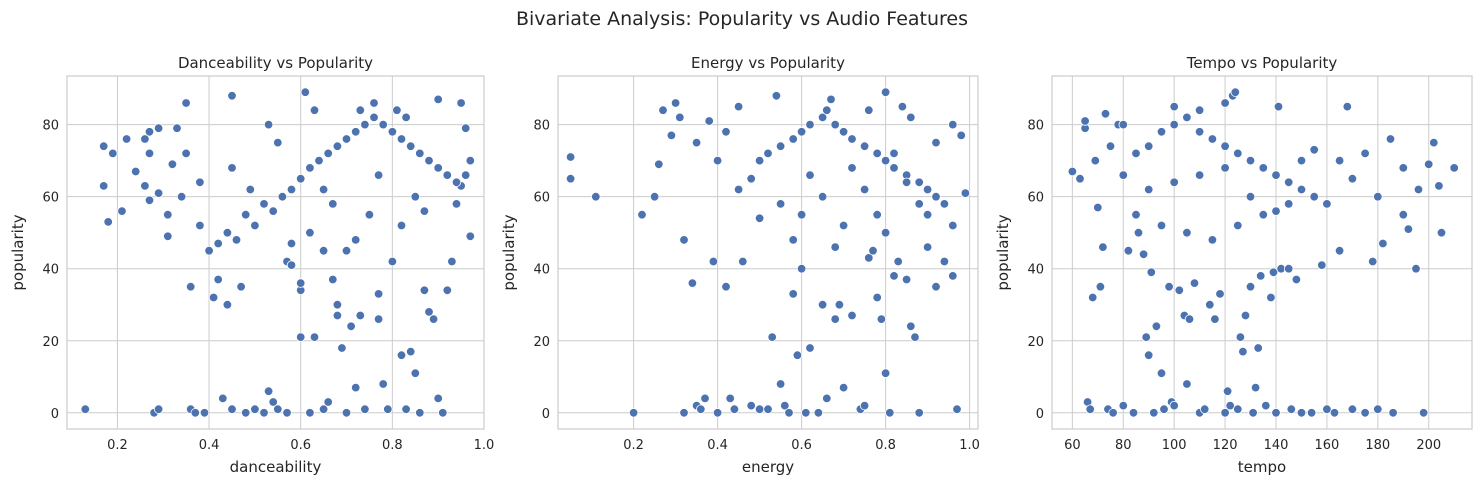 This screenshot has width=1484, height=492. I want to click on y-tick-label: 60, so click(541, 198).